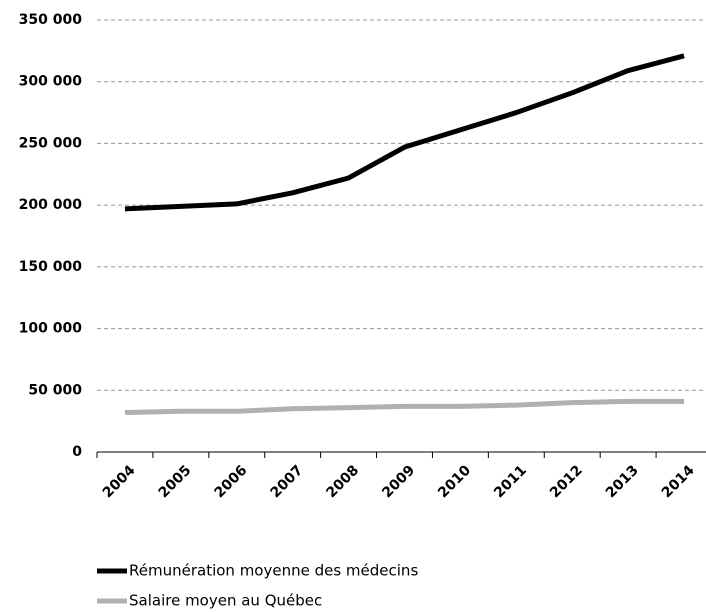 This screenshot has height=612, width=706. What do you see at coordinates (51, 267) in the screenshot?
I see `y-tick-label: 150 000` at bounding box center [51, 267].